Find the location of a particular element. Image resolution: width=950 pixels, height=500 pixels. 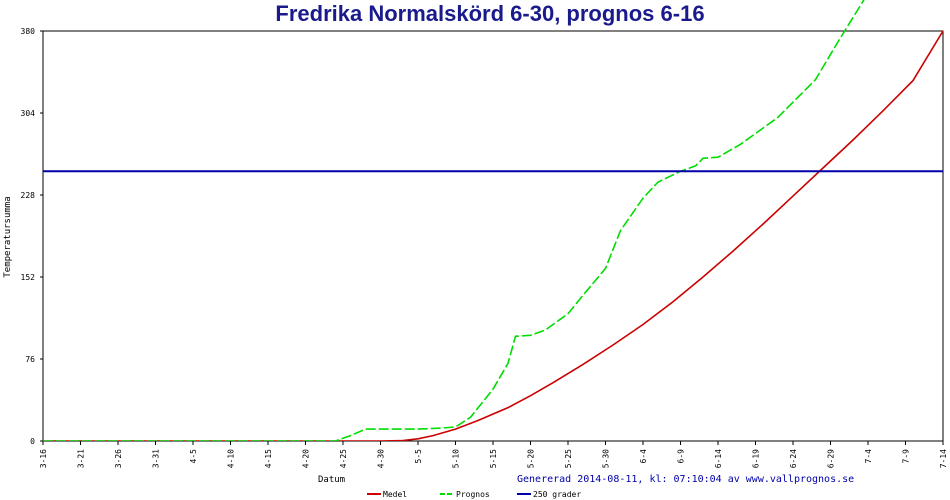

y-axis-label: Temperatursumma is located at coordinates (8, 236).